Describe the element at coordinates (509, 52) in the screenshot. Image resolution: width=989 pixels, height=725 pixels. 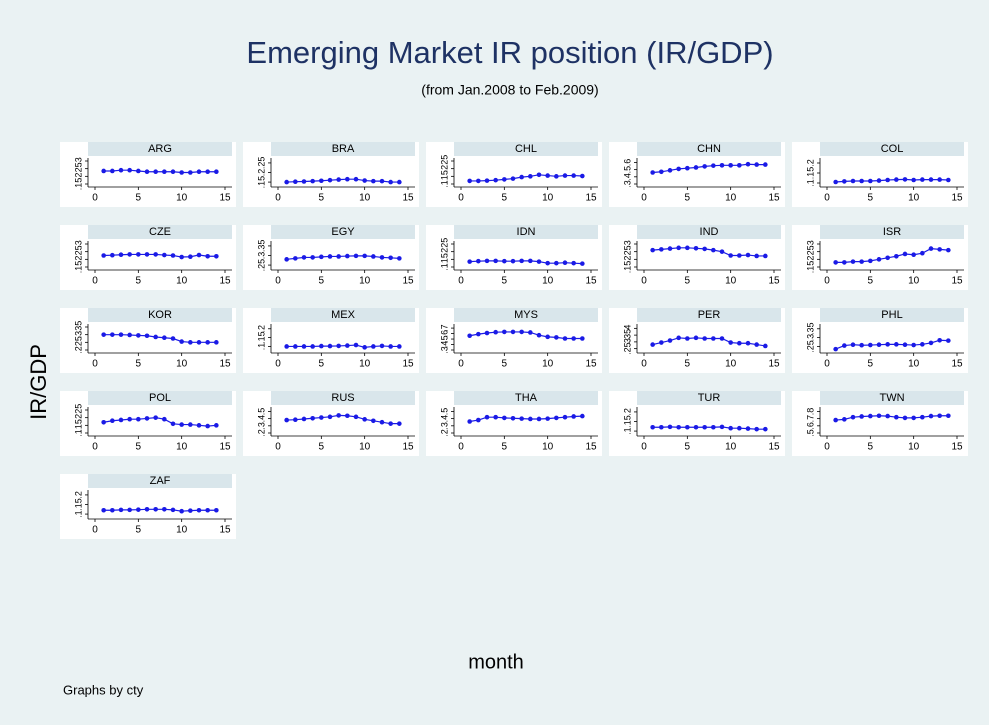
I see `chart-title: Emerging Market IR position (IR/GDP)` at that location.